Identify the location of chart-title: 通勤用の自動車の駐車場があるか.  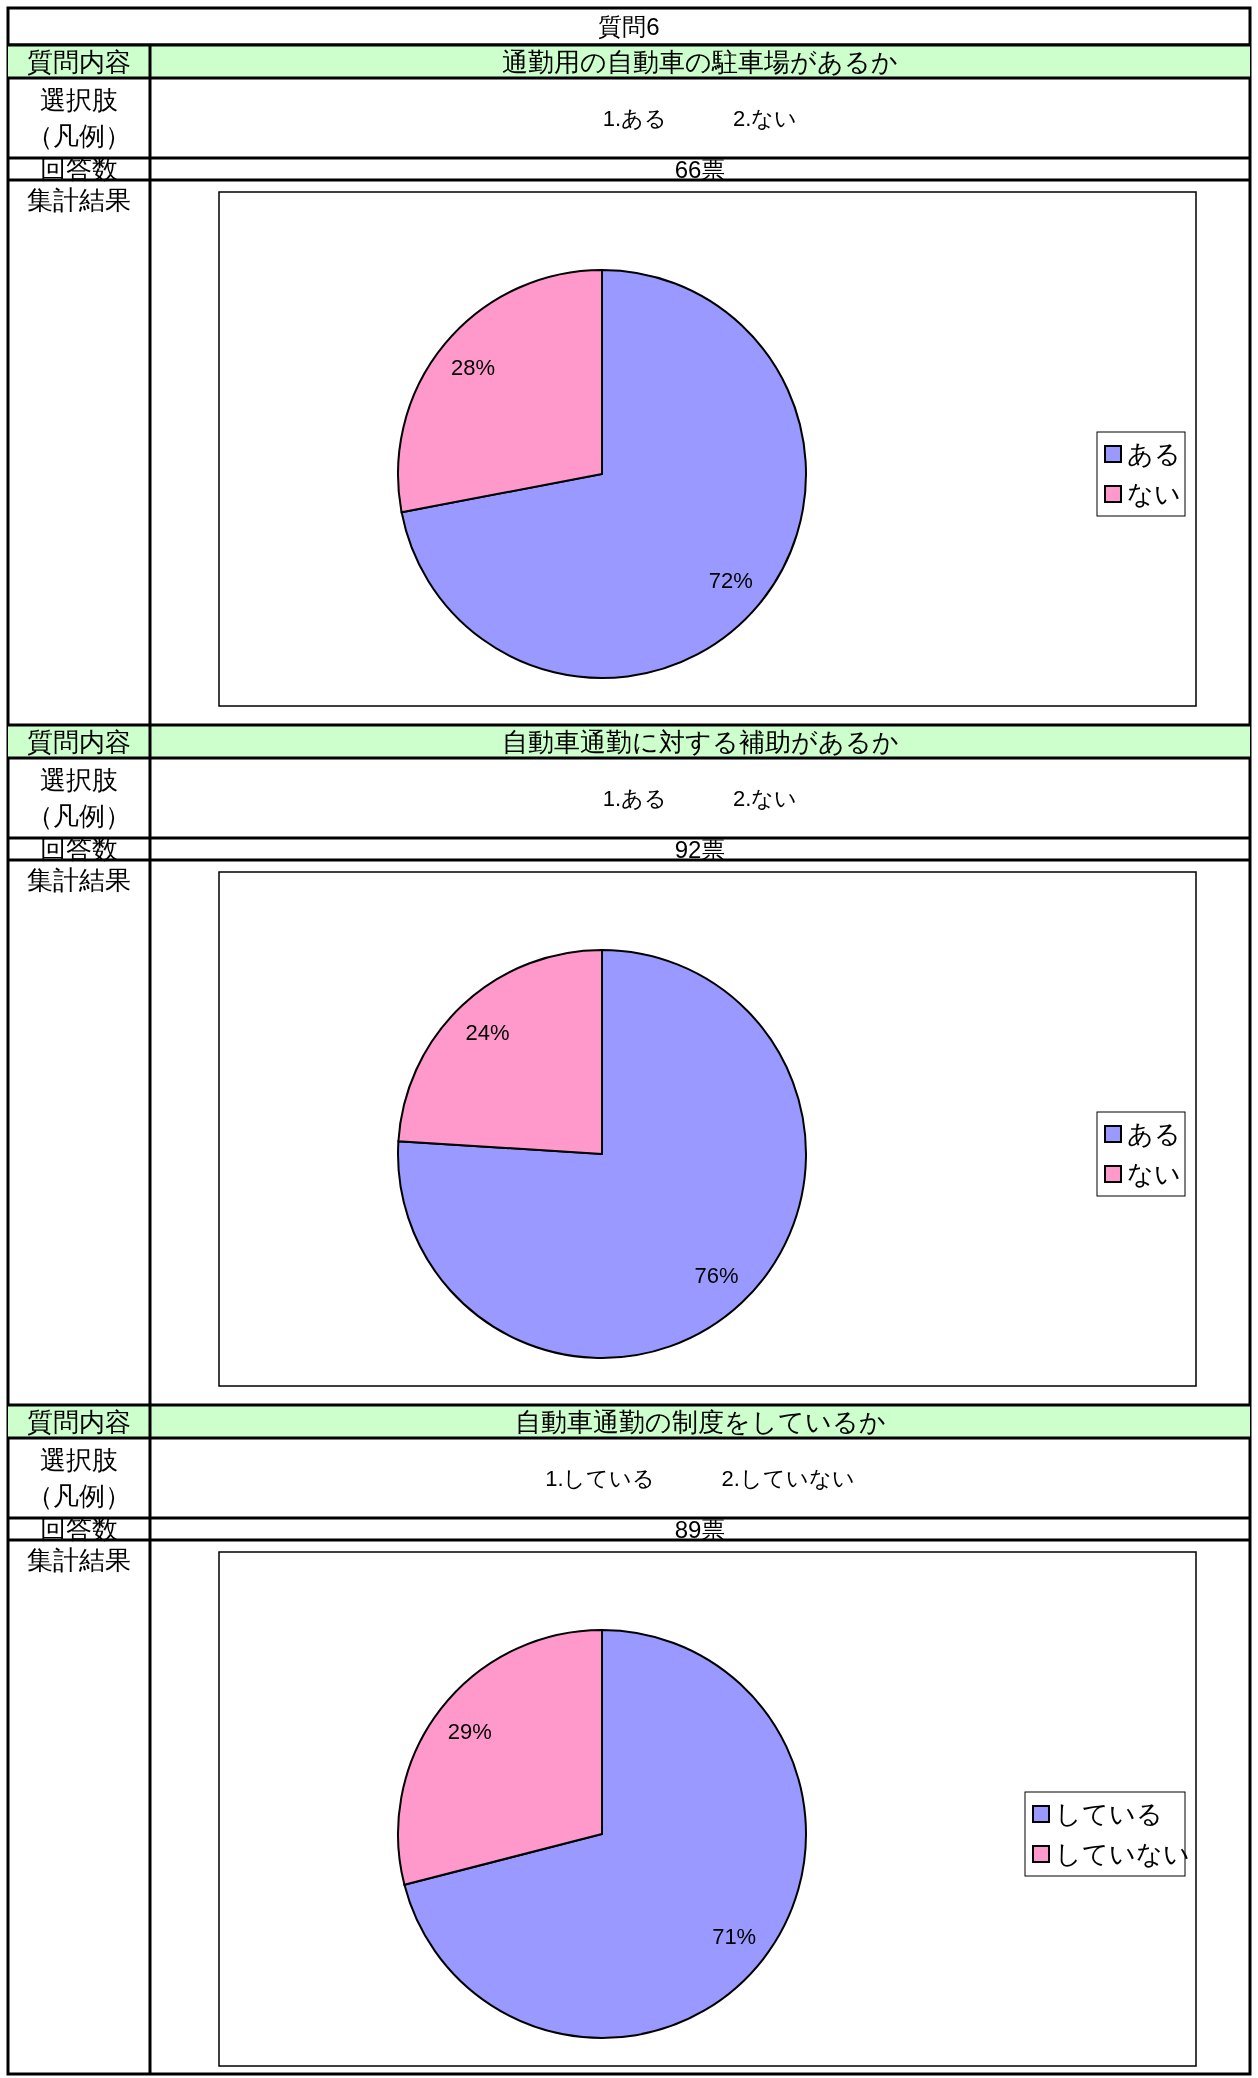
(700, 61).